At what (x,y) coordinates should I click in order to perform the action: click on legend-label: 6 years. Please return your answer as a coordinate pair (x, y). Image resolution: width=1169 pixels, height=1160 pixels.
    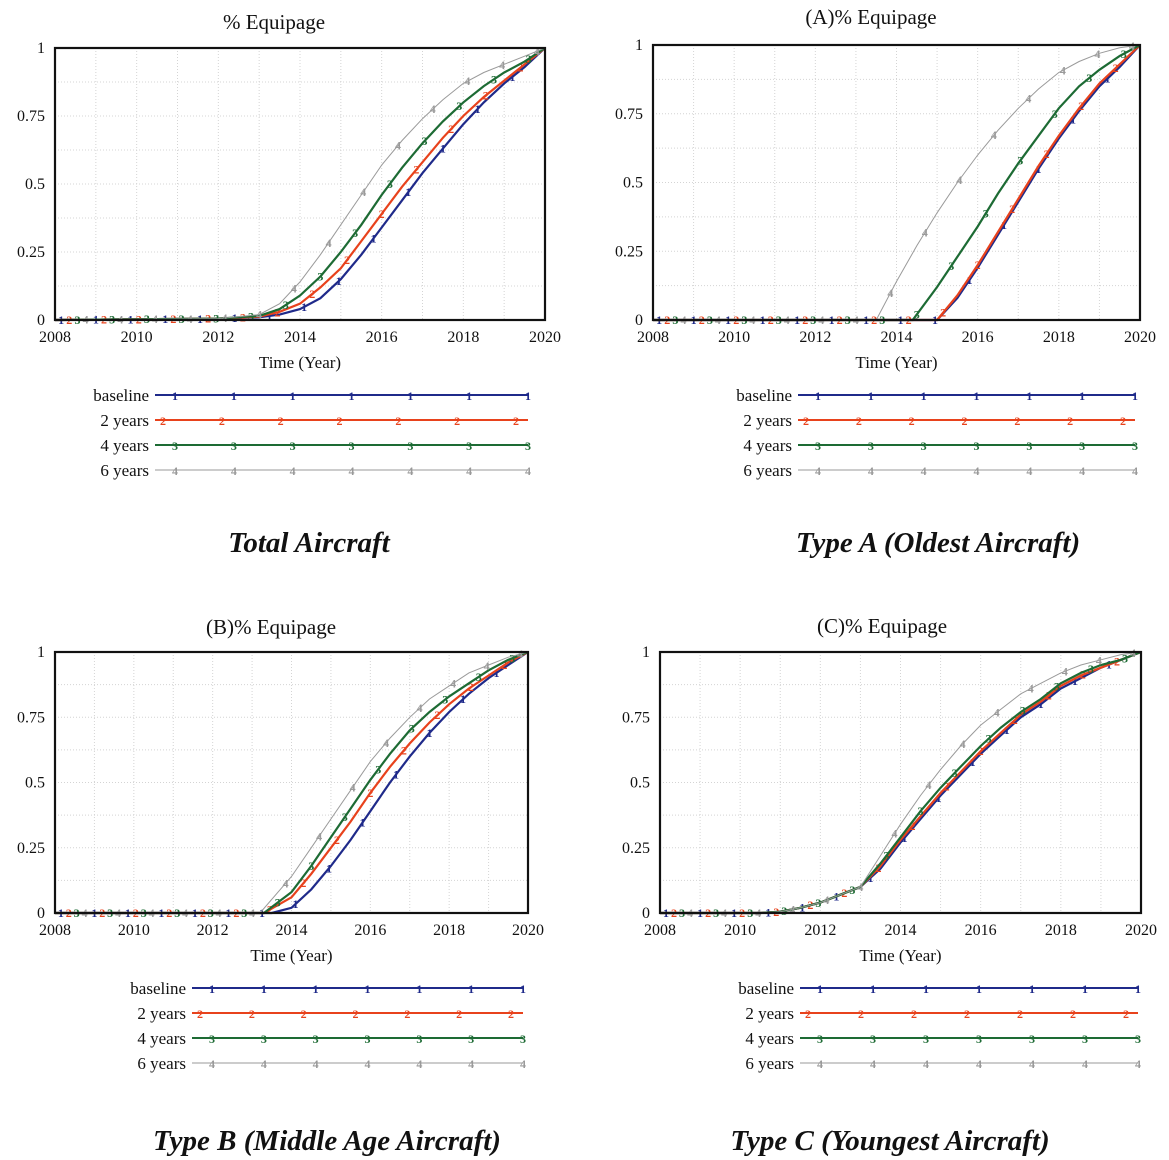
    Looking at the image, I should click on (124, 470).